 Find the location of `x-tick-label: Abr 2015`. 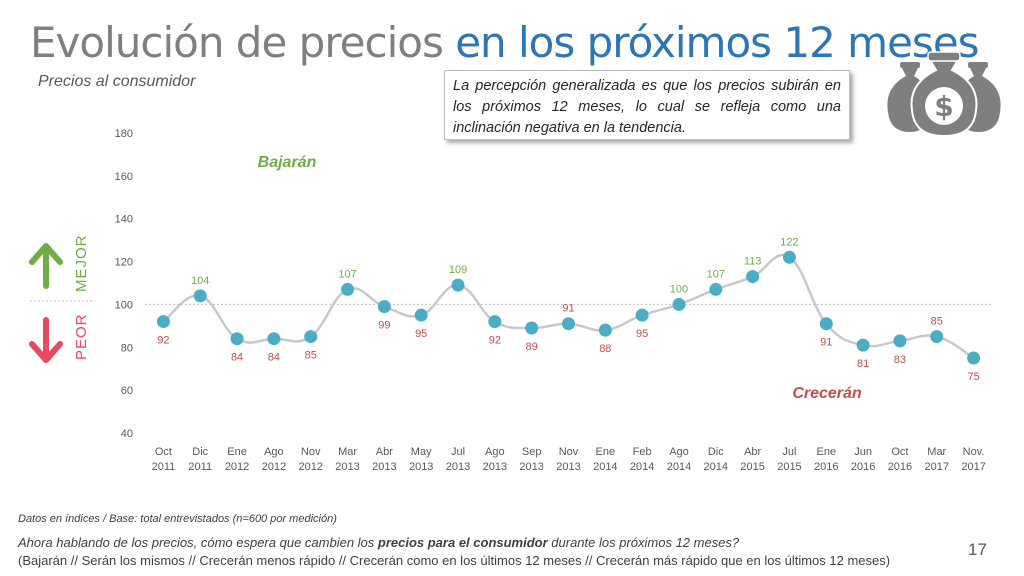

x-tick-label: Abr 2015 is located at coordinates (752, 459).